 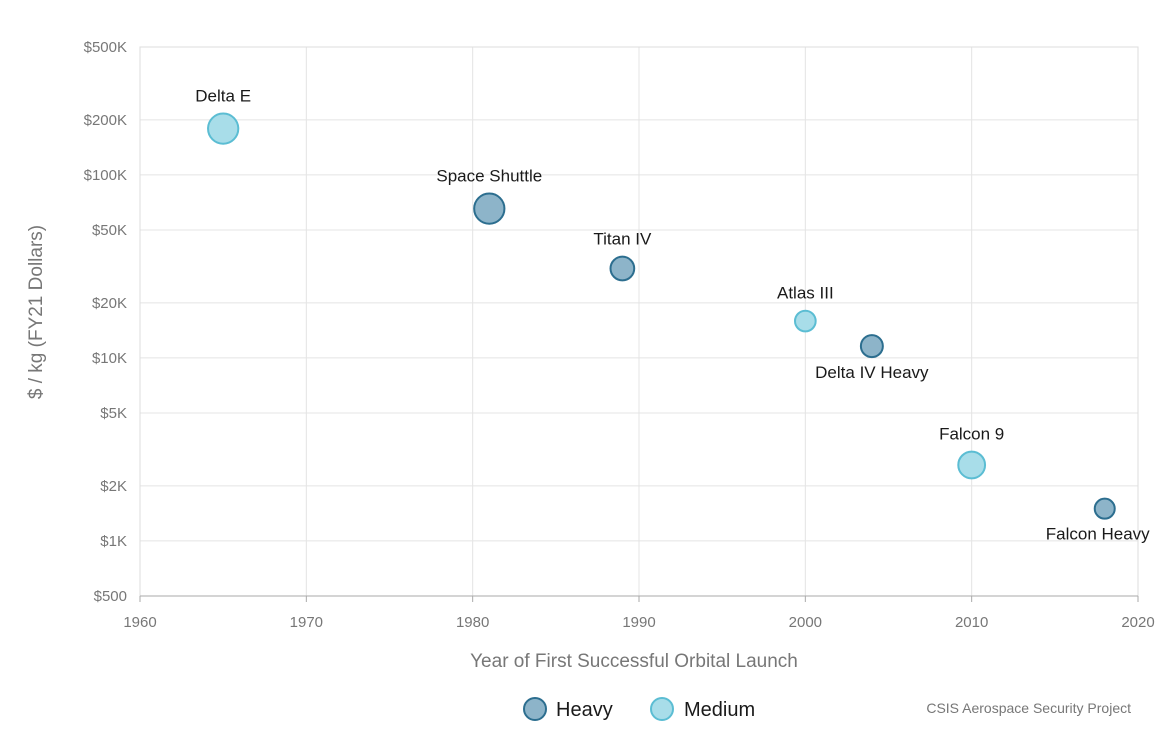 I want to click on x-axis-ticks: 1960 1970 1980 1990 2000 2010 2020, so click(x=639, y=613).